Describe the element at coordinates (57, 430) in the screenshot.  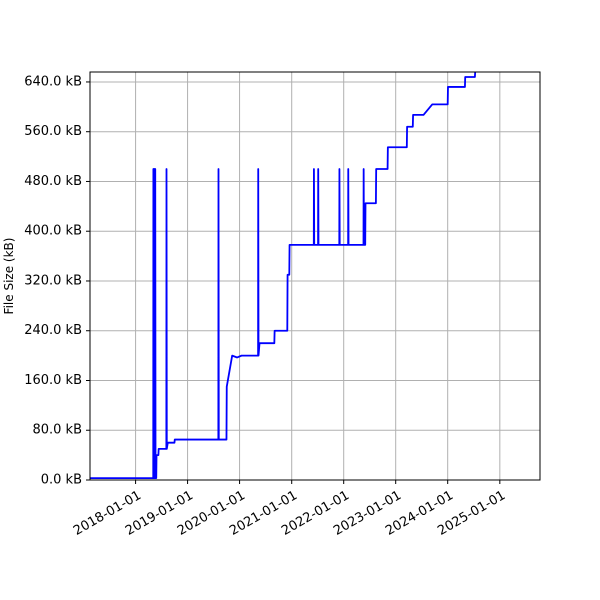
I see `y-tick-label: 80.0 kB` at that location.